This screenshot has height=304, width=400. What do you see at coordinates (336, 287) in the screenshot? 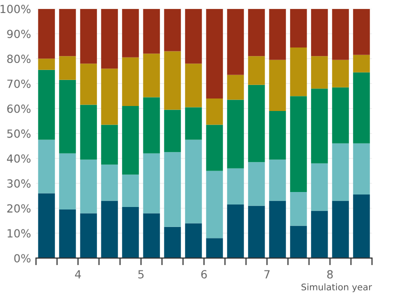
I see `x-axis-title: Simulation year` at bounding box center [336, 287].